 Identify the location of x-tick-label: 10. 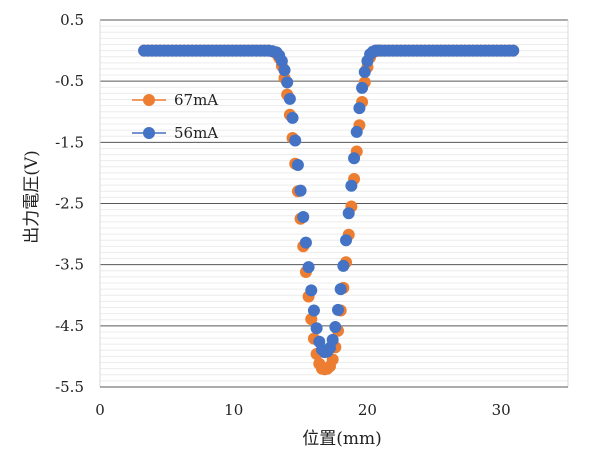
(233, 410).